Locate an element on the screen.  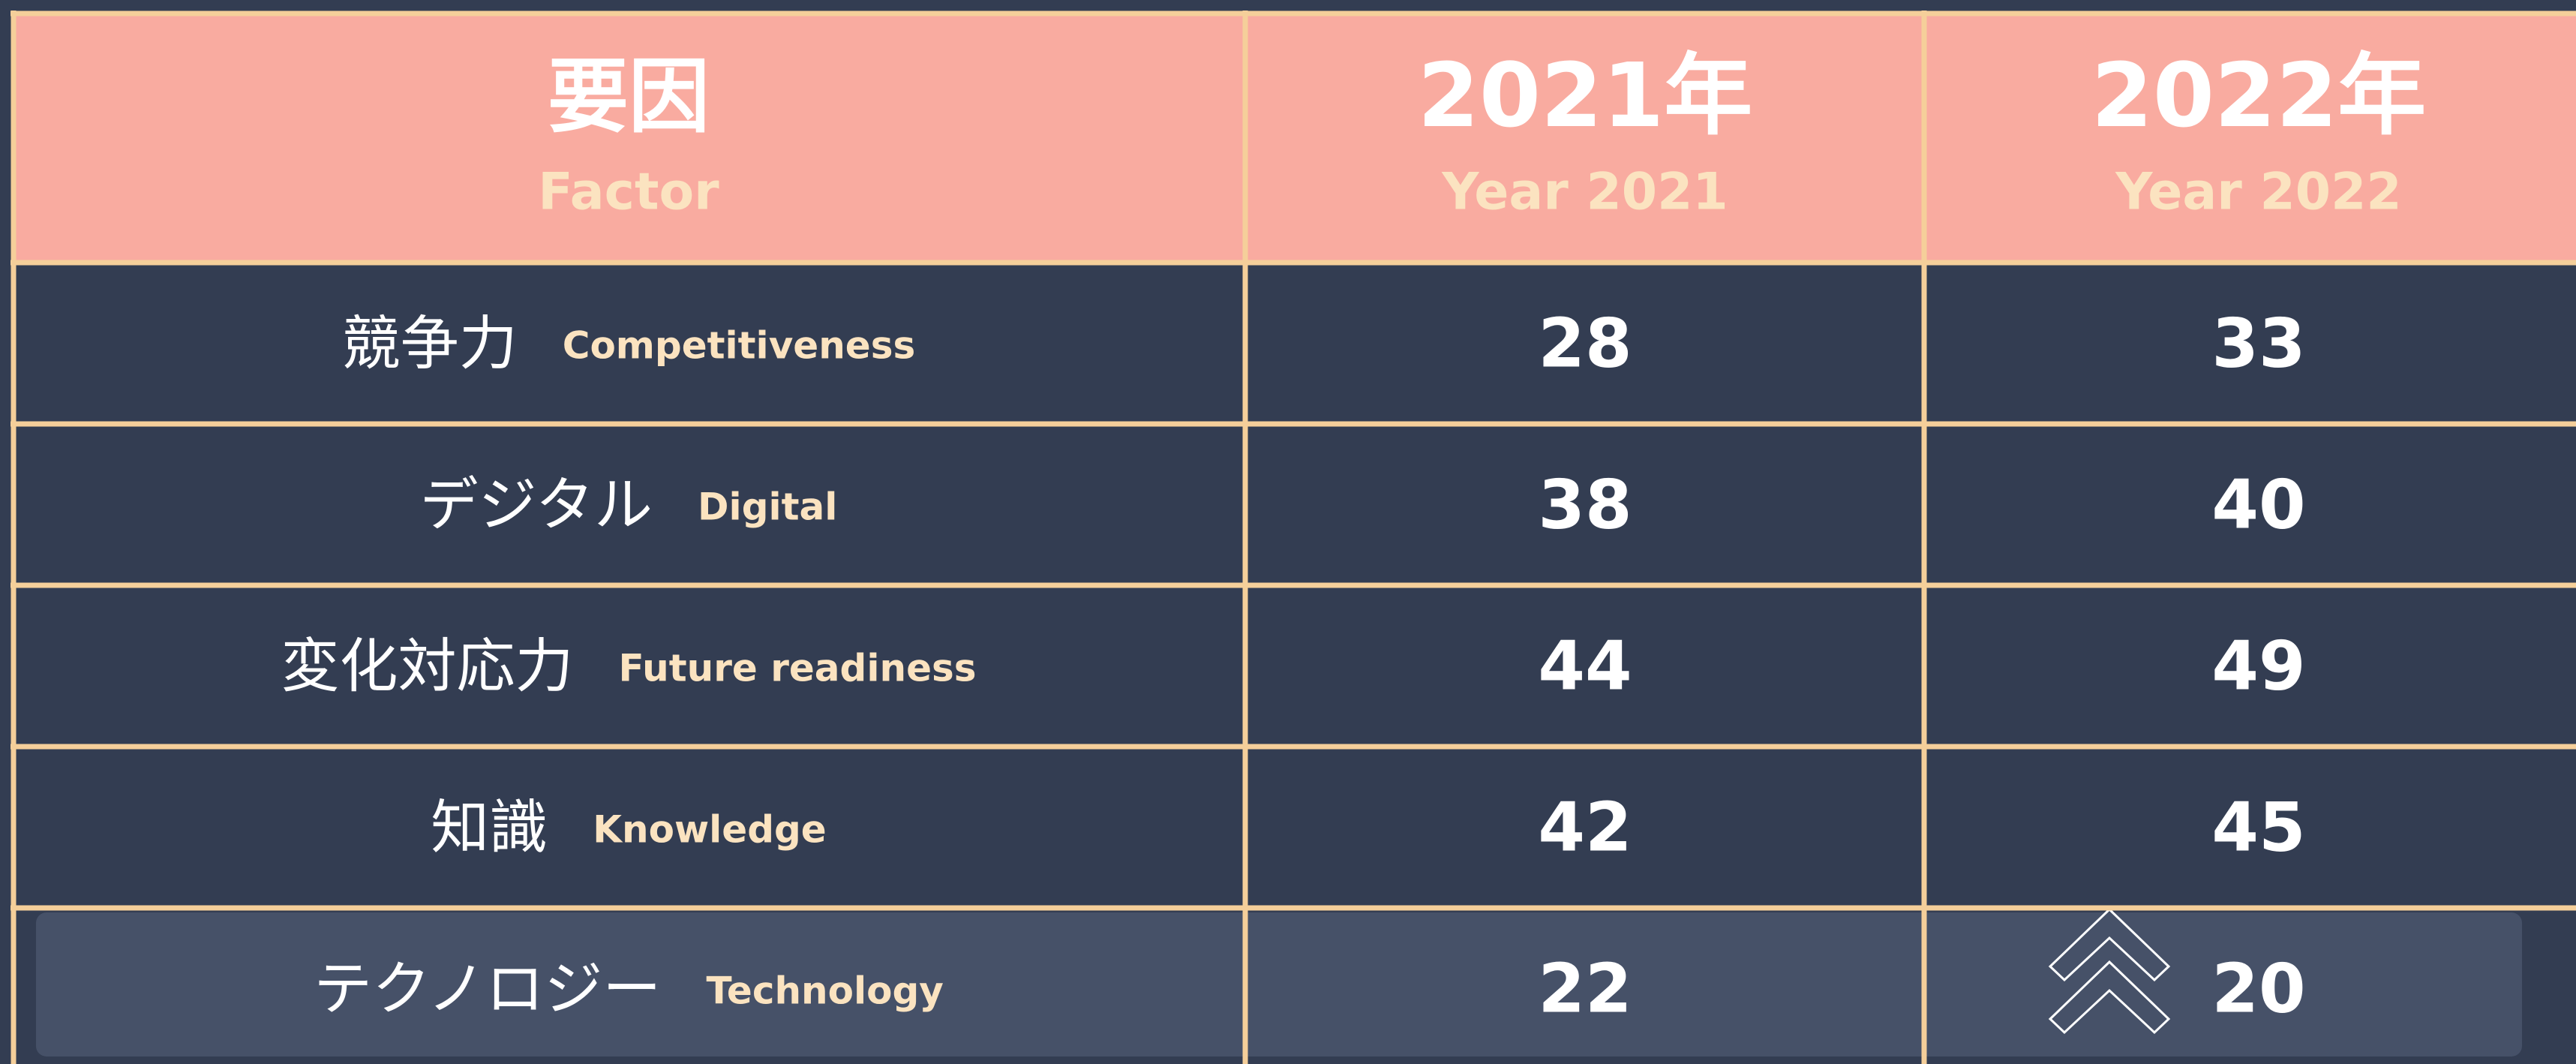
value-cell: 22 is located at coordinates (1585, 988).